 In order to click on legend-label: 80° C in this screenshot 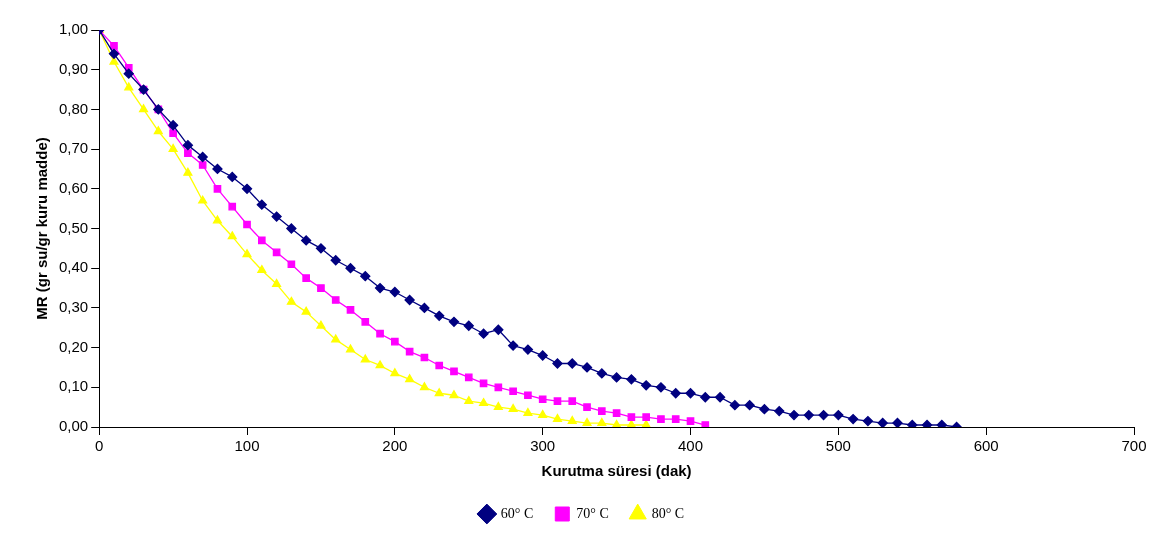, I will do `click(668, 513)`.